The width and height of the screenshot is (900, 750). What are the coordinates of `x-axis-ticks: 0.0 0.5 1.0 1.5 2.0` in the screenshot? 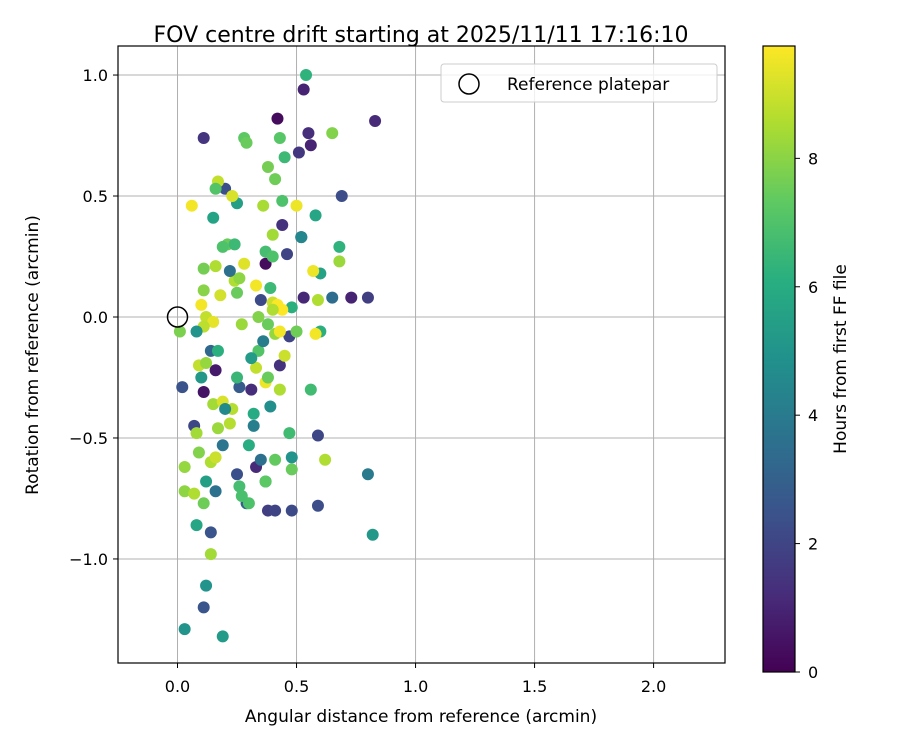 It's located at (415, 679).